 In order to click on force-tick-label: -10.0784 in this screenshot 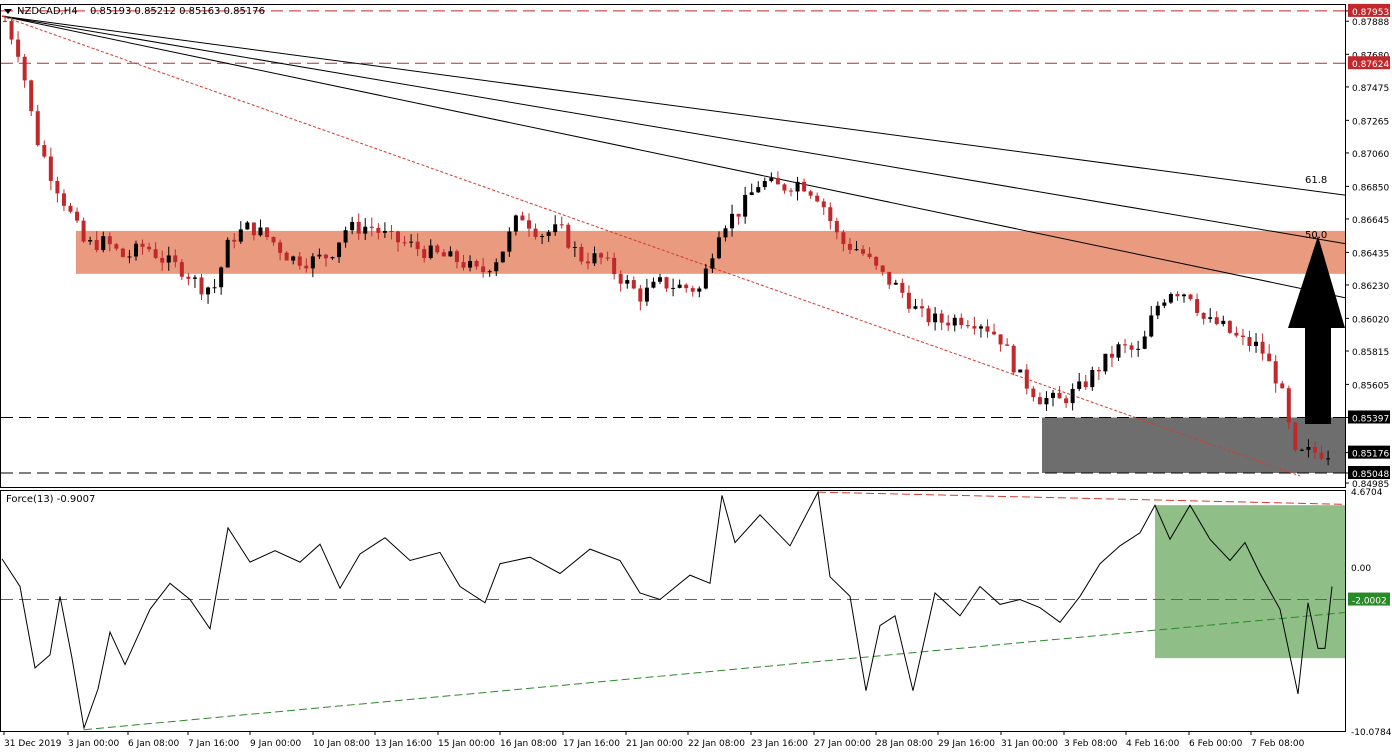, I will do `click(1371, 733)`.